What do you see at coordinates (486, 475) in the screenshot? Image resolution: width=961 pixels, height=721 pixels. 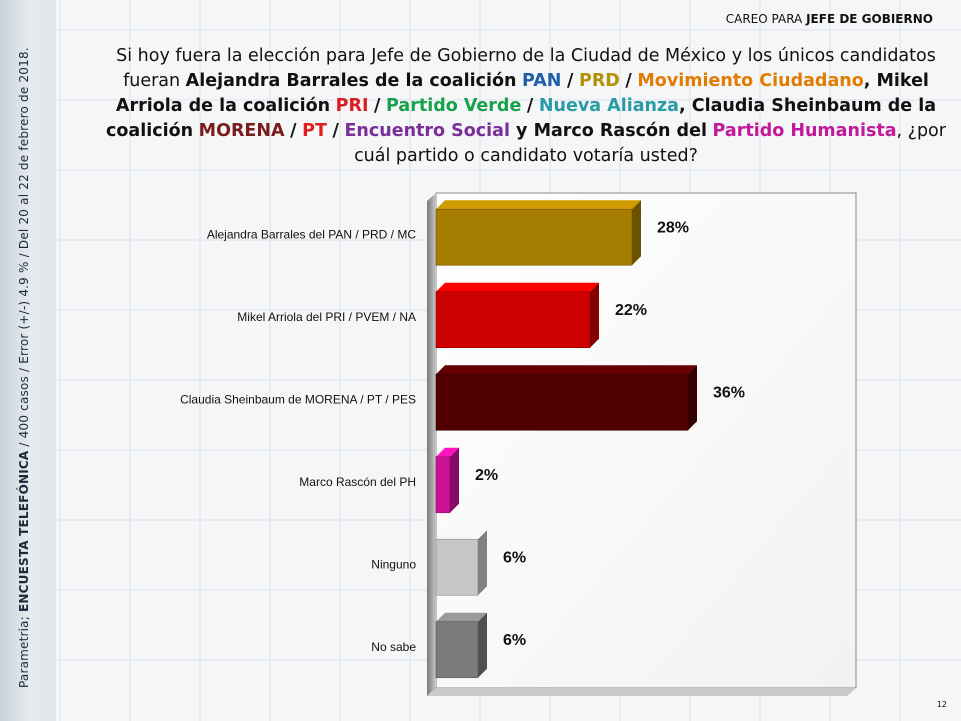 I see `value-label: 2%` at bounding box center [486, 475].